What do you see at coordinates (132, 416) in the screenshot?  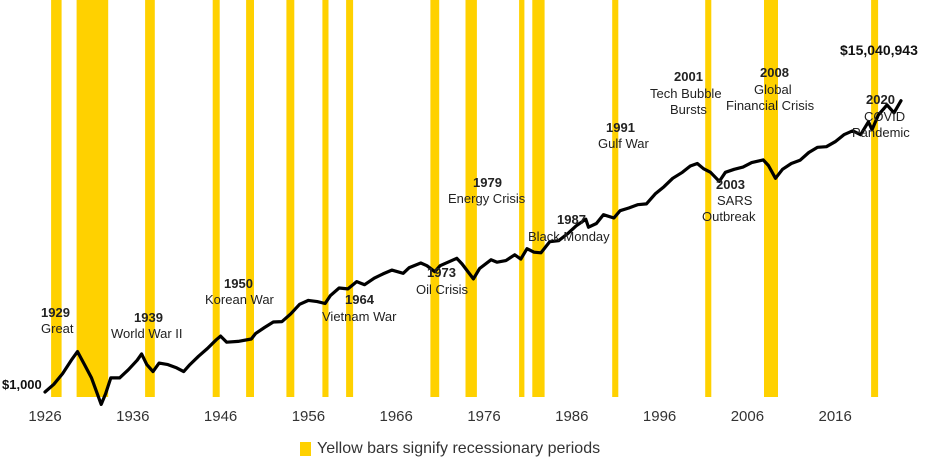 I see `x-tick-label: 1936` at bounding box center [132, 416].